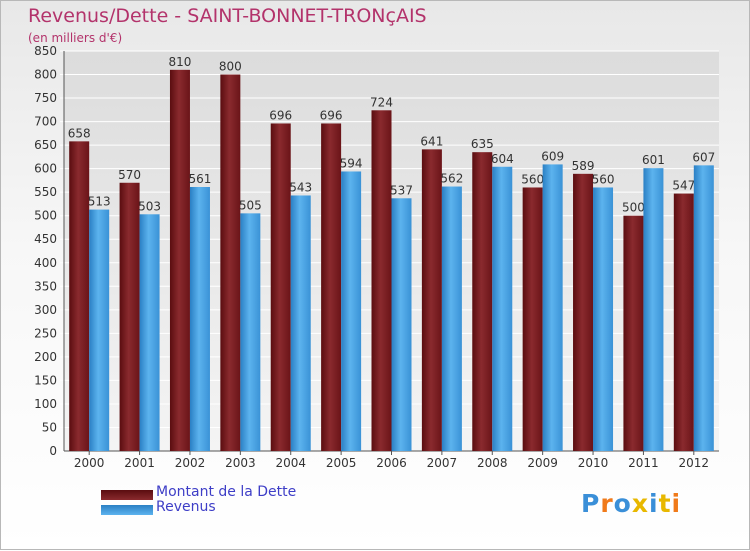 This screenshot has width=750, height=551. I want to click on y-tick-label: 650, so click(45, 145).